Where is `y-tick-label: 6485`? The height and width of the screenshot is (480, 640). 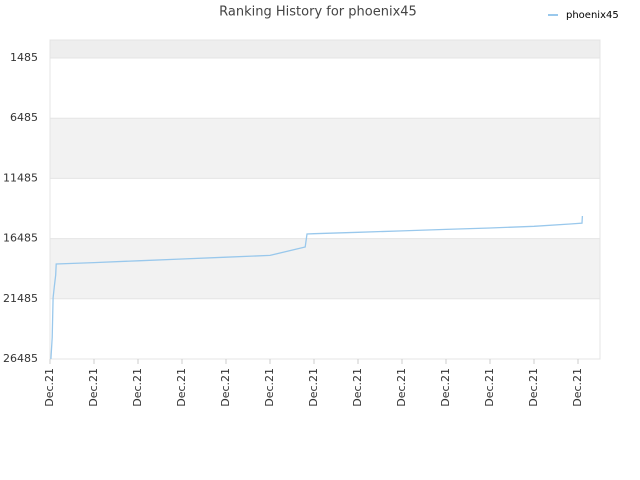 y-tick-label: 6485 is located at coordinates (24, 117).